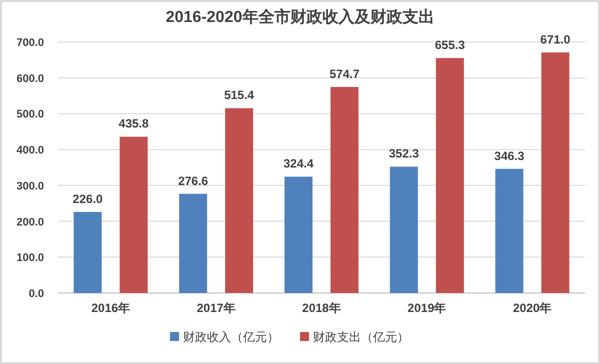 The width and height of the screenshot is (600, 364). What do you see at coordinates (532, 308) in the screenshot?
I see `x-tick-label: 2020年` at bounding box center [532, 308].